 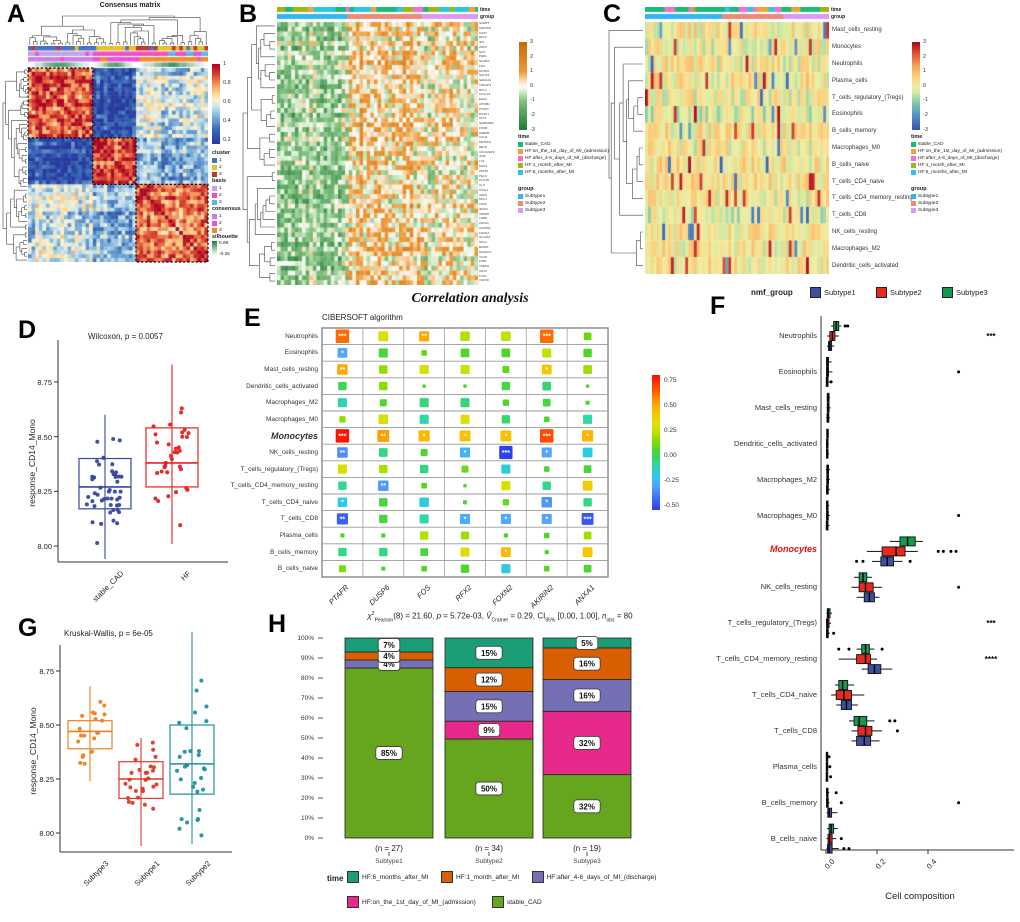 What do you see at coordinates (788, 587) in the screenshot?
I see `panel-f-row-label: NK_cells_resting` at bounding box center [788, 587].